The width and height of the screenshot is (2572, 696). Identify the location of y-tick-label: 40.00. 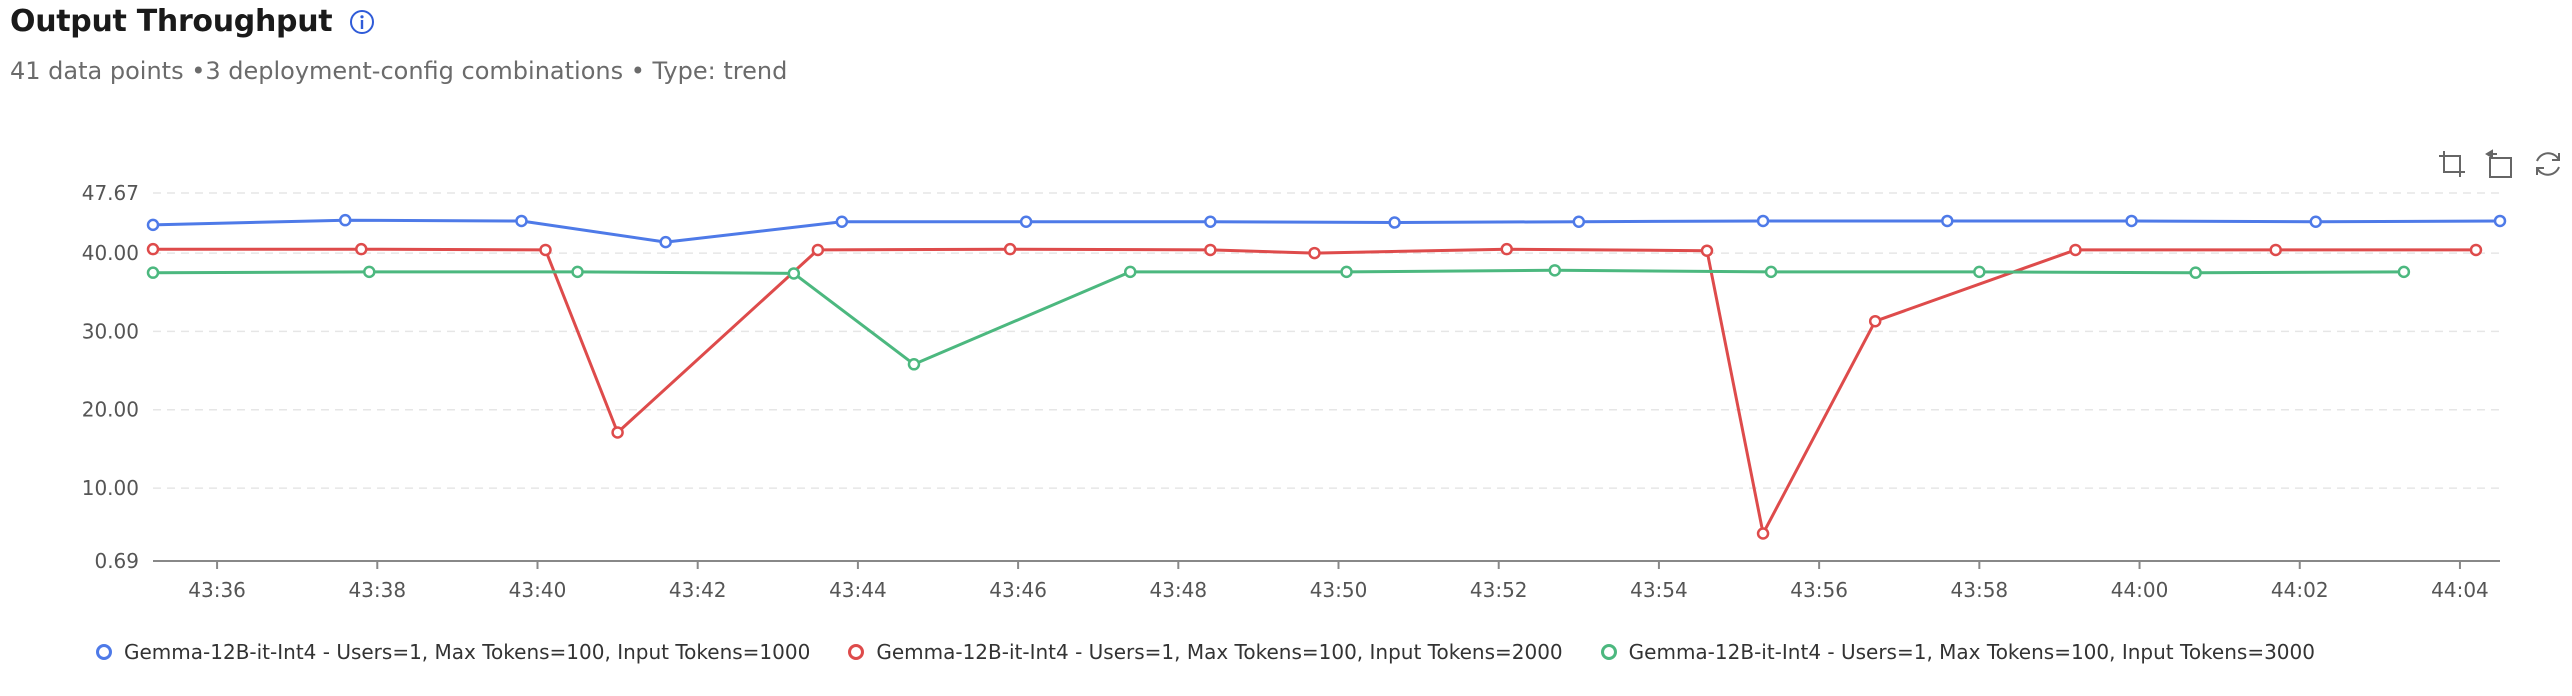
(110, 253).